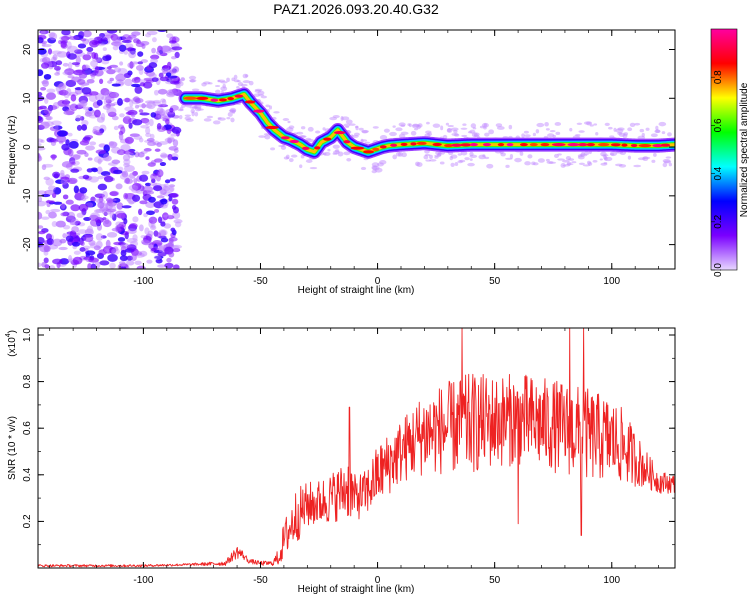  Describe the element at coordinates (27, 521) in the screenshot. I see `y-tick-label: 0.2` at that location.